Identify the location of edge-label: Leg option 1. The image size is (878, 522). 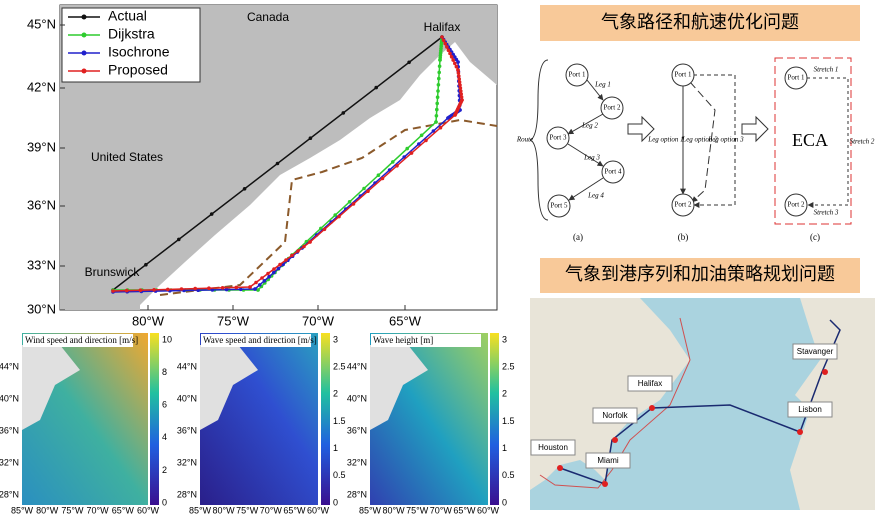
(665, 140).